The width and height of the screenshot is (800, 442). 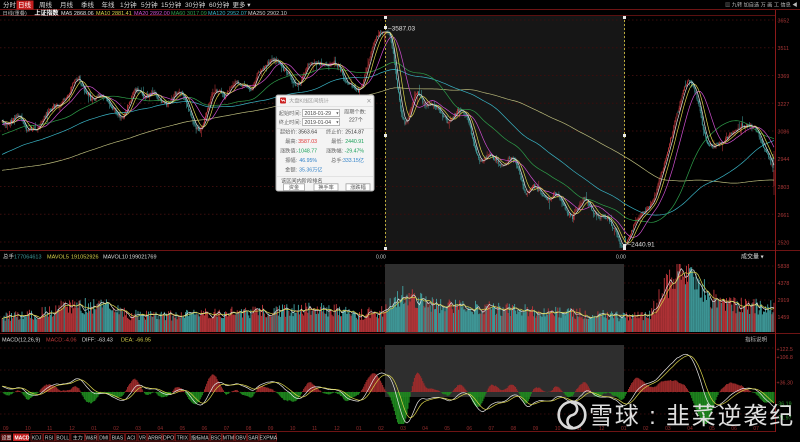 What do you see at coordinates (189, 14) in the screenshot?
I see `svg-text: MA60 3017.09` at bounding box center [189, 14].